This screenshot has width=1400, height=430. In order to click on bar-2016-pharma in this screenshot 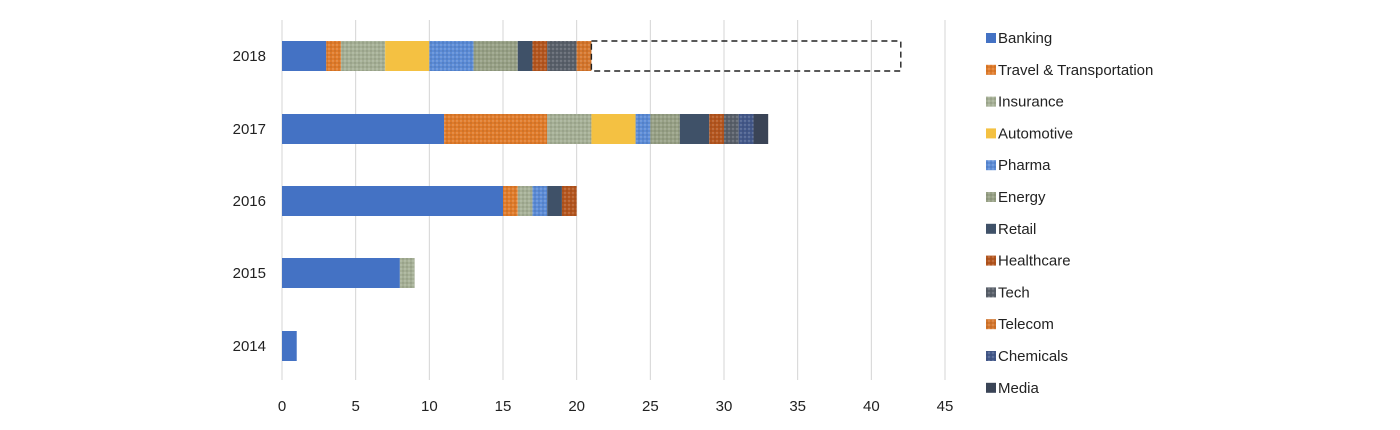, I will do `click(540, 201)`.